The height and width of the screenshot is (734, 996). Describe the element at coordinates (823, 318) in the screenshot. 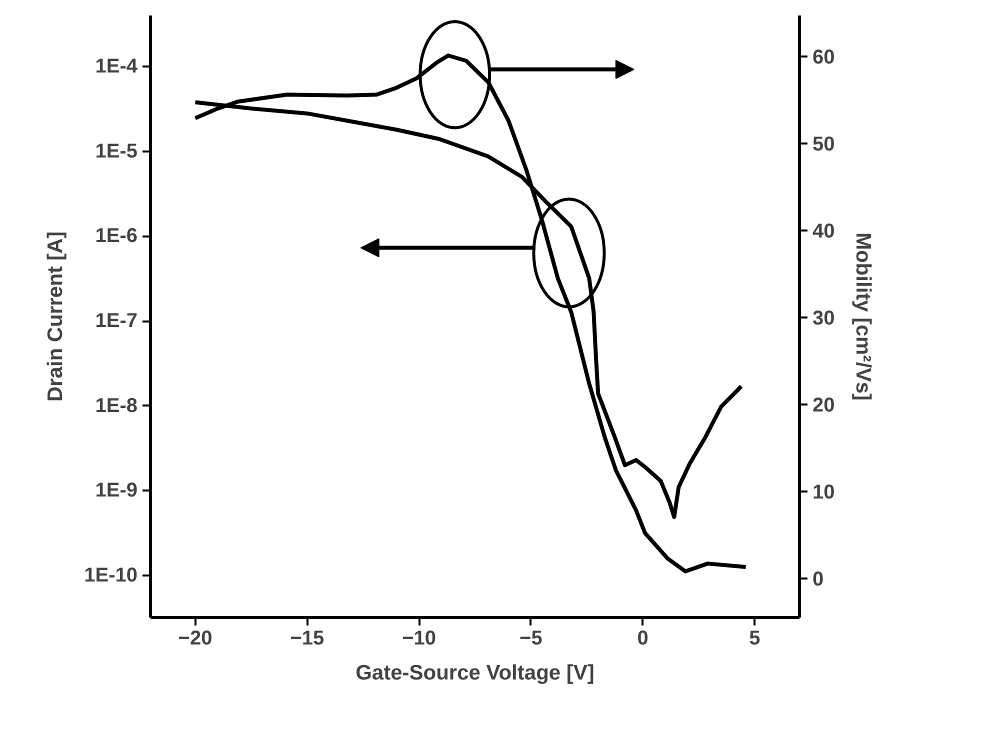

I see `y2-tick-label: 30` at that location.